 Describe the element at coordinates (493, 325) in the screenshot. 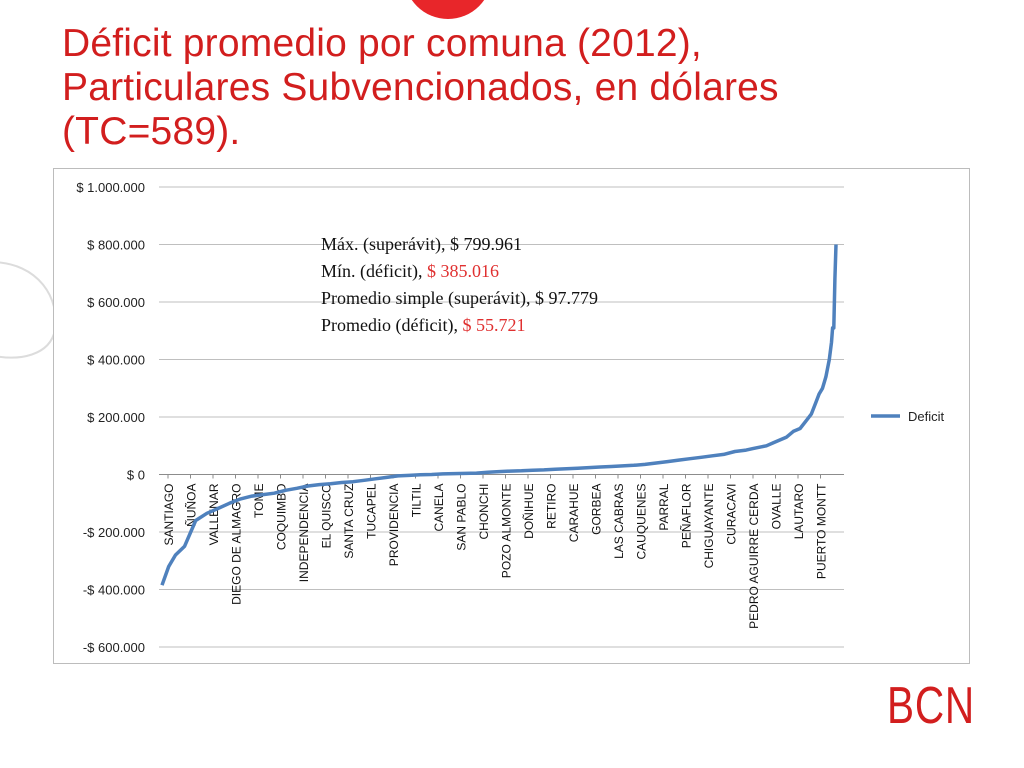

I see `annotation-average-value: $ 55.721` at that location.